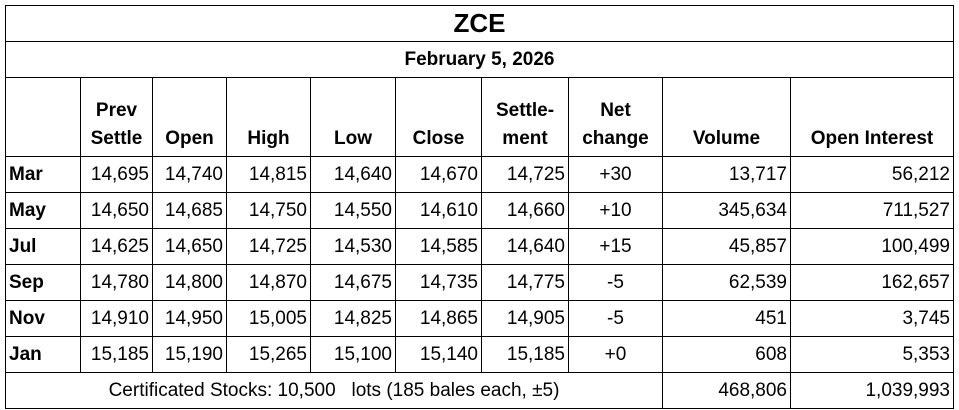  What do you see at coordinates (189, 138) in the screenshot?
I see `header-line: Open` at bounding box center [189, 138].